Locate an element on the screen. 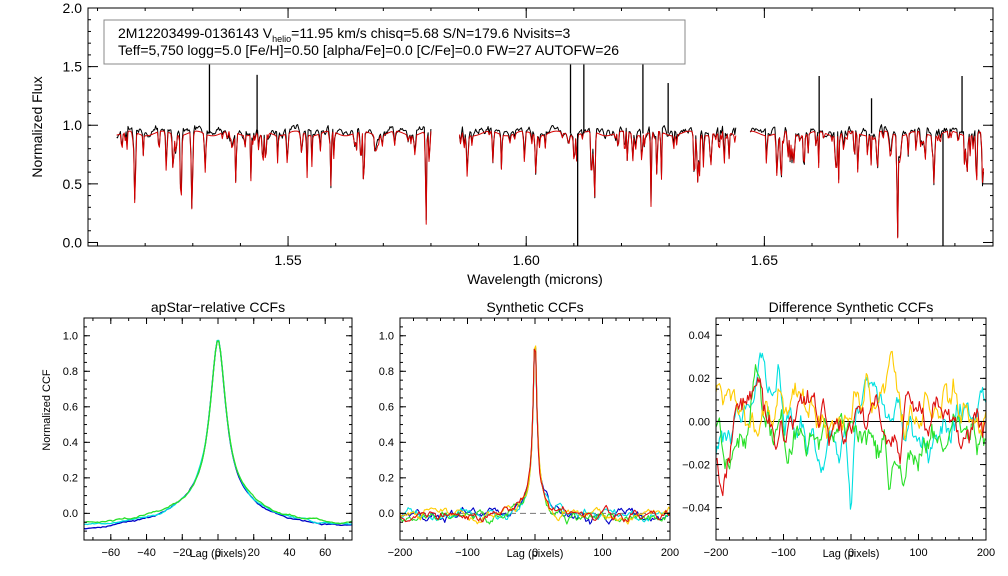 The width and height of the screenshot is (1008, 576). y-tick-label: 2.0 is located at coordinates (73, 8).